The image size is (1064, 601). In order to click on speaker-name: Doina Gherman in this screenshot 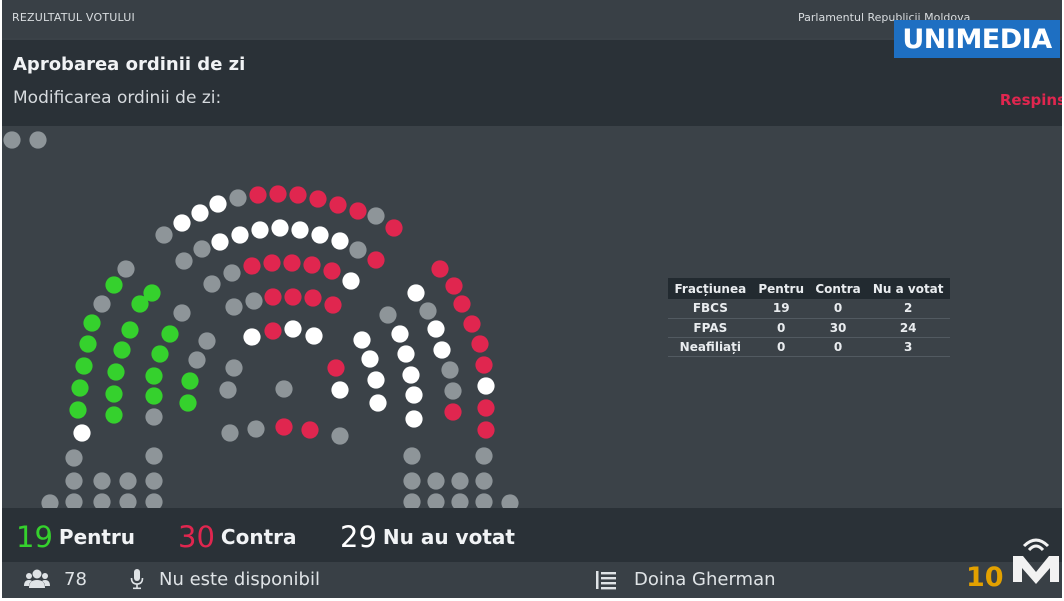, I will do `click(705, 579)`.